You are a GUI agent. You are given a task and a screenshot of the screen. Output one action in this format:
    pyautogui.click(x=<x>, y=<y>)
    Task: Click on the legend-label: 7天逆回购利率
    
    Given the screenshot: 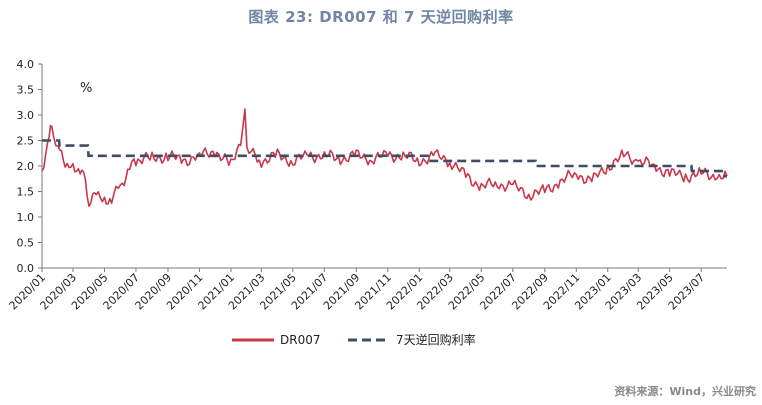 What is the action you would take?
    pyautogui.click(x=436, y=339)
    